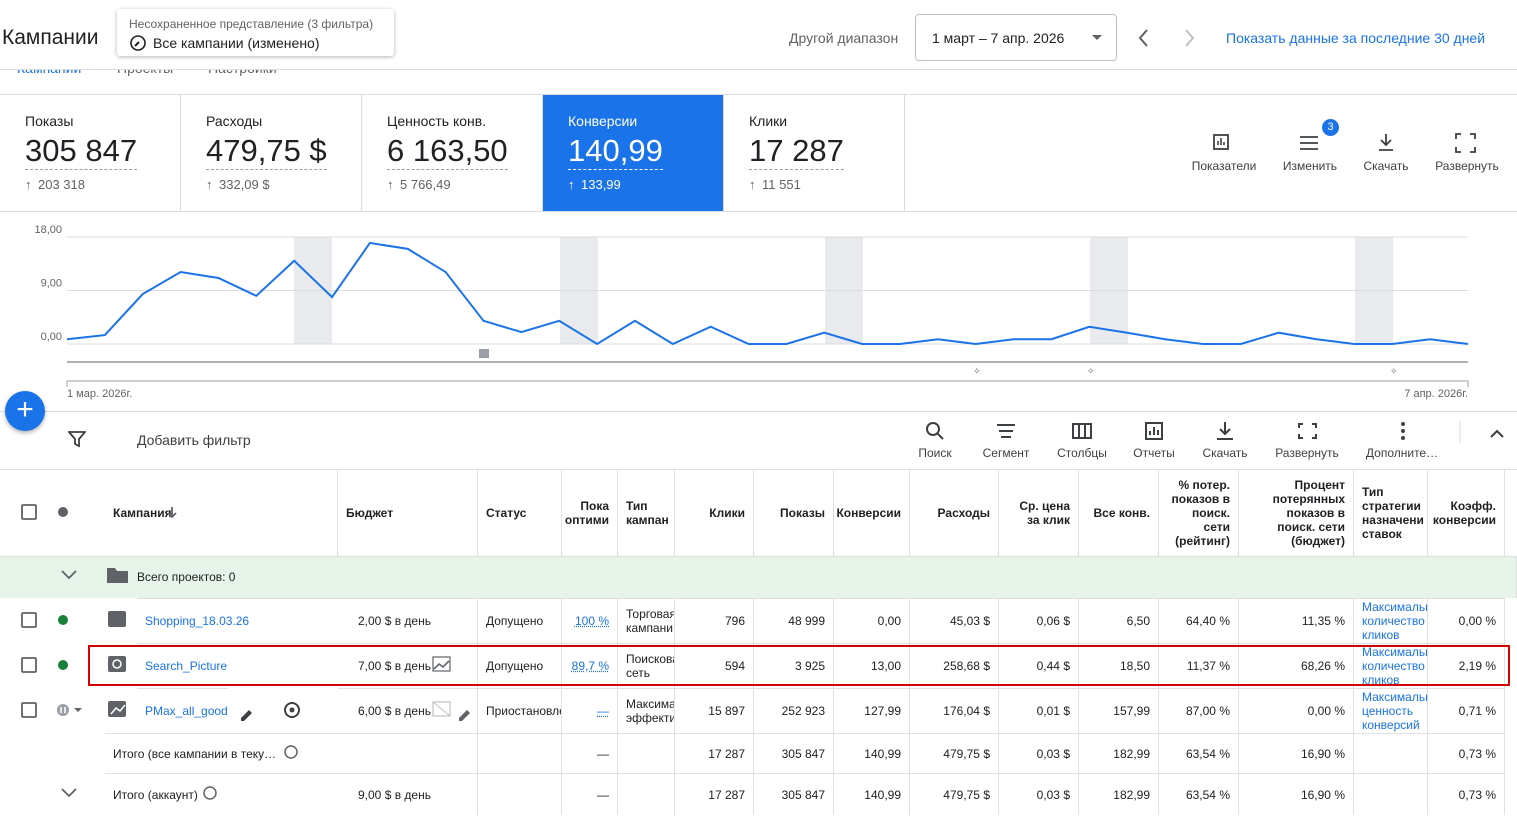 This screenshot has height=816, width=1517. Describe the element at coordinates (1466, 513) in the screenshot. I see `column-header: Коэфф. конверсии` at that location.